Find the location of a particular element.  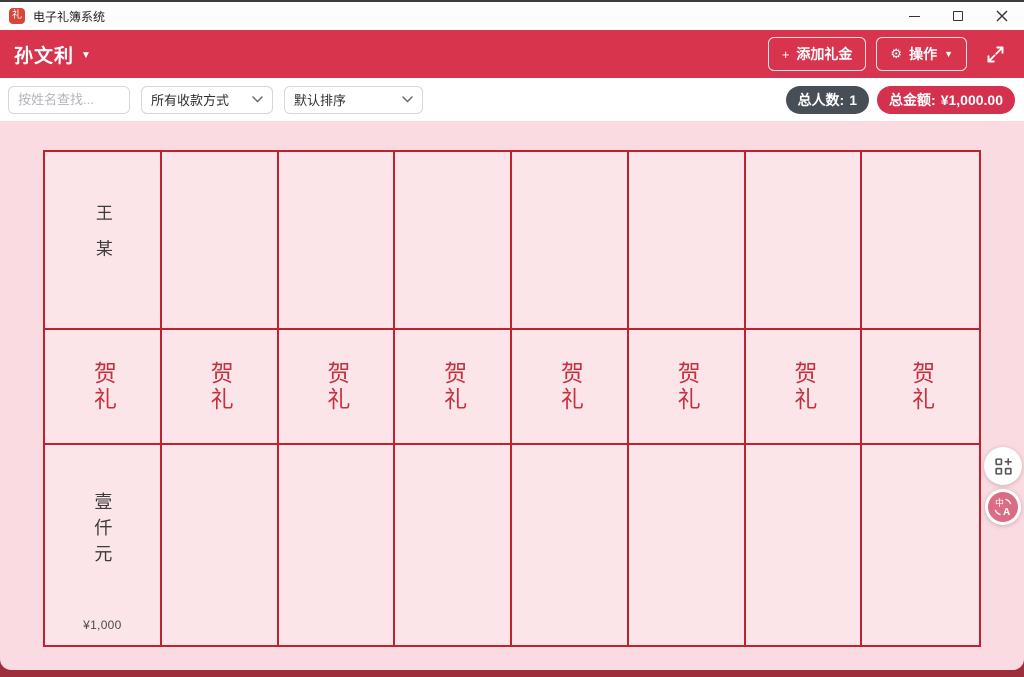

add-widget-icon is located at coordinates (1003, 466).